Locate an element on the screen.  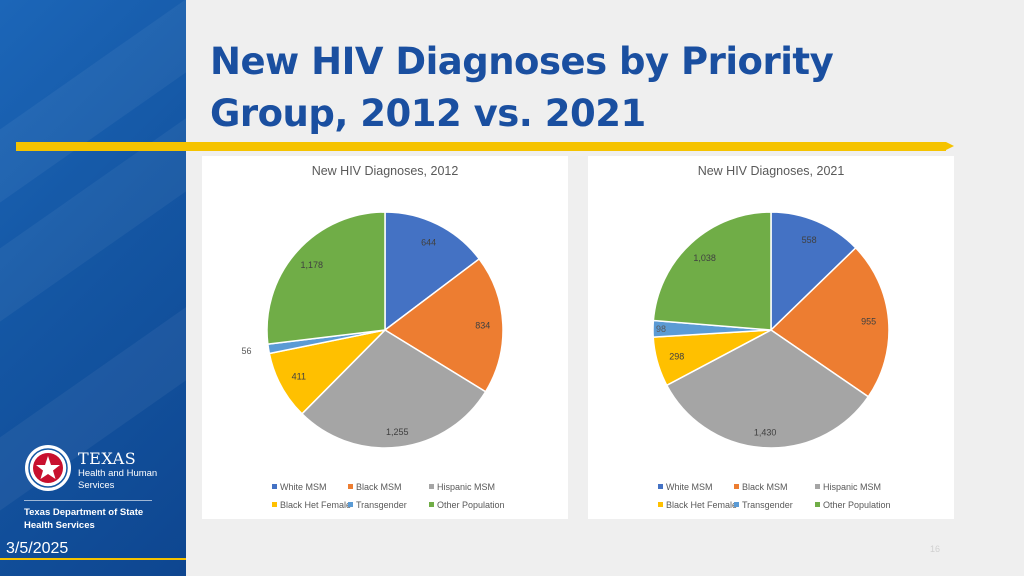
pie-chart-2021: 558 955 1,430 298 98 1,038 is located at coordinates (771, 330).